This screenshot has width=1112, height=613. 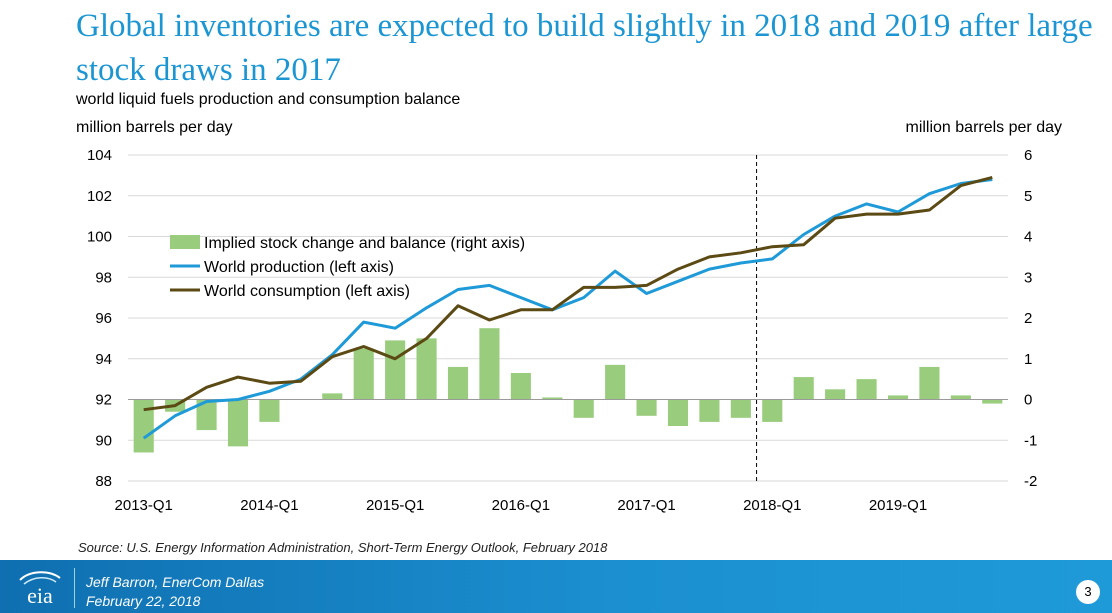 What do you see at coordinates (898, 505) in the screenshot?
I see `x-tick-label: 2019-Q1` at bounding box center [898, 505].